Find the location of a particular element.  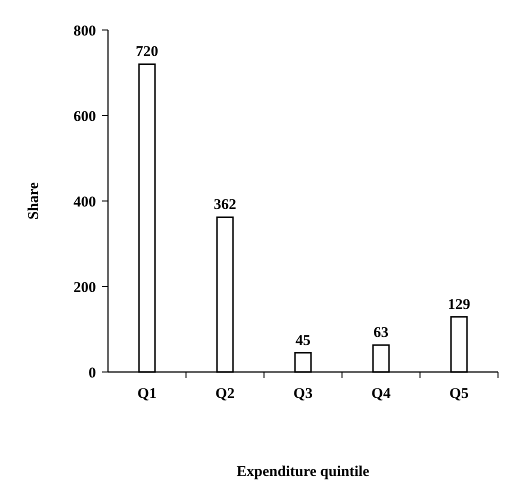

x-axis-title: Expenditure quintile is located at coordinates (303, 472).